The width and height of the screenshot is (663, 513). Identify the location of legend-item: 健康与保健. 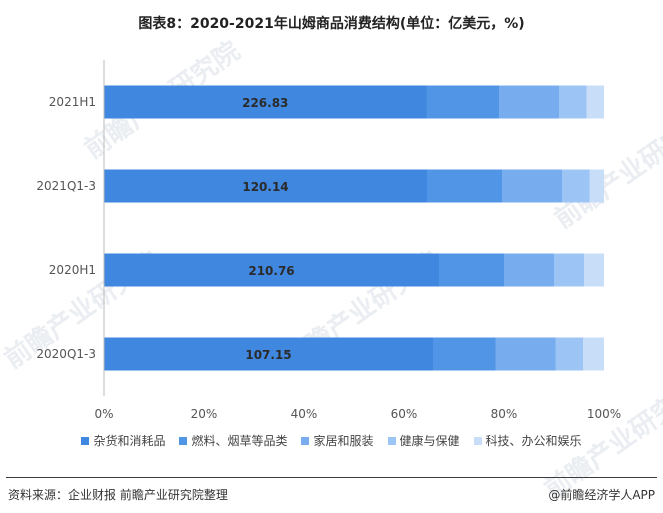
(423, 440).